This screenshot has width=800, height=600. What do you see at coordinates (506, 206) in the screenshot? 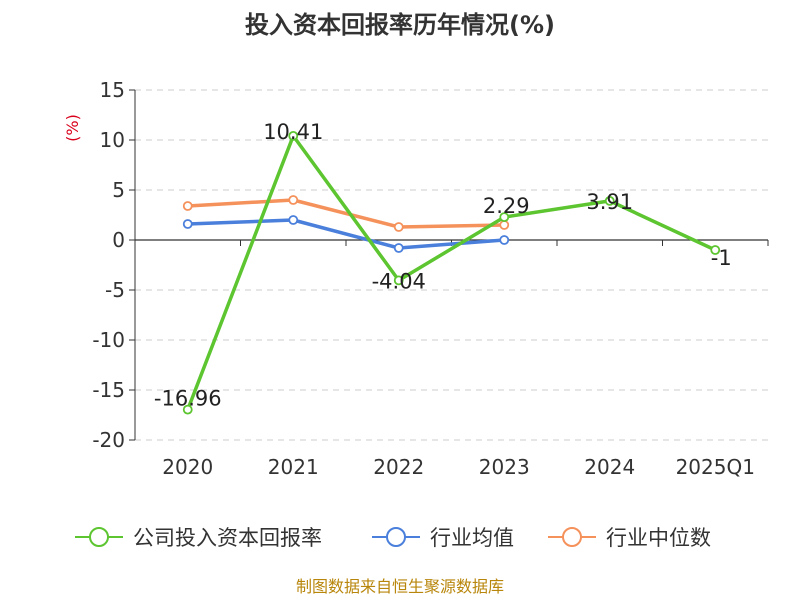
I see `data-label: 2.29` at bounding box center [506, 206].